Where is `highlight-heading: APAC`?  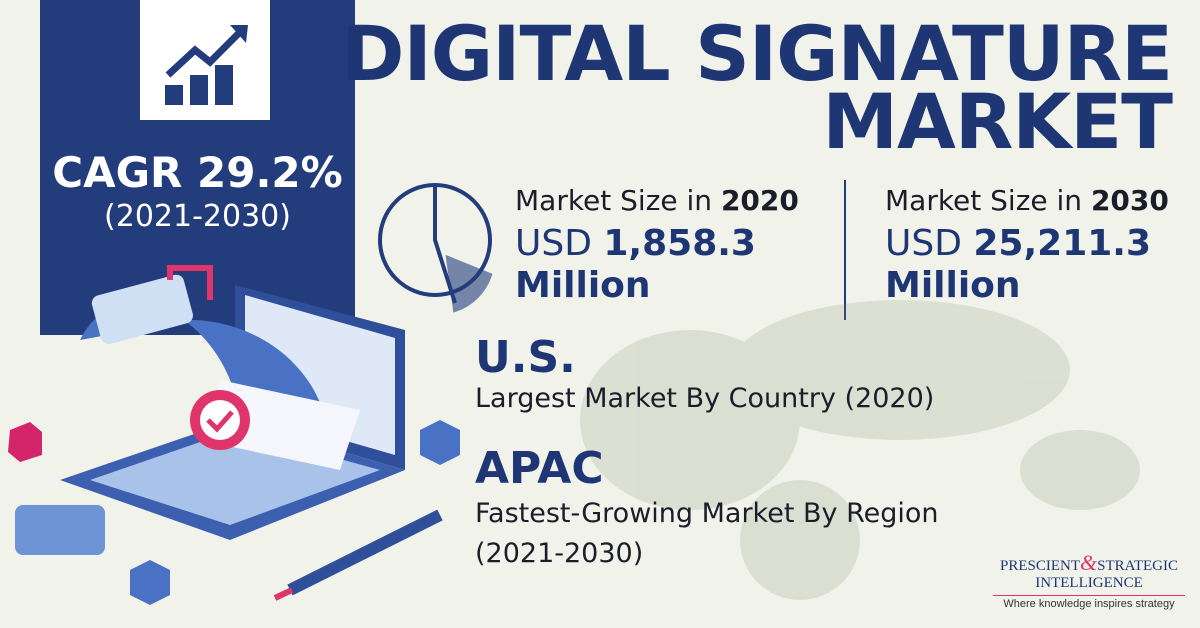 highlight-heading: APAC is located at coordinates (539, 468).